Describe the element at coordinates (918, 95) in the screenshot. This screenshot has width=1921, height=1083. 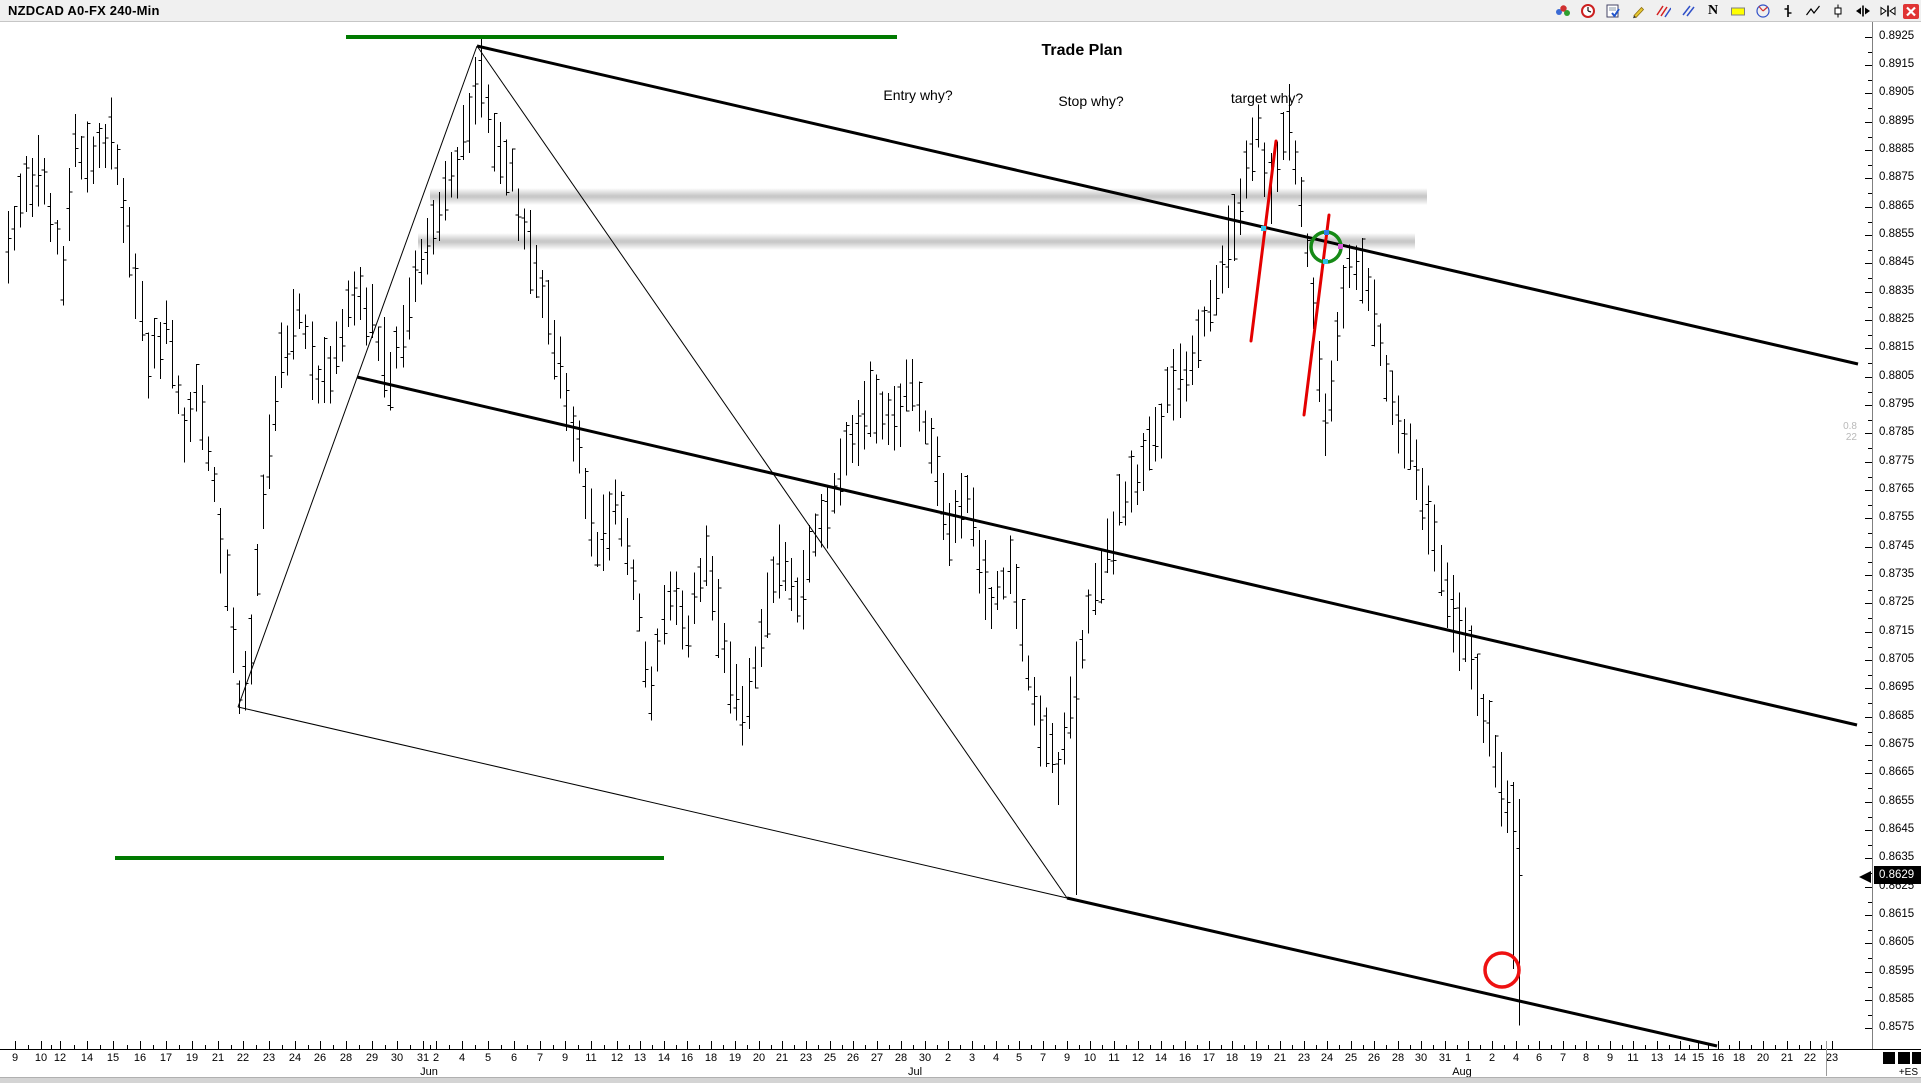
I see `annotation-entry-why: Entry why?` at that location.